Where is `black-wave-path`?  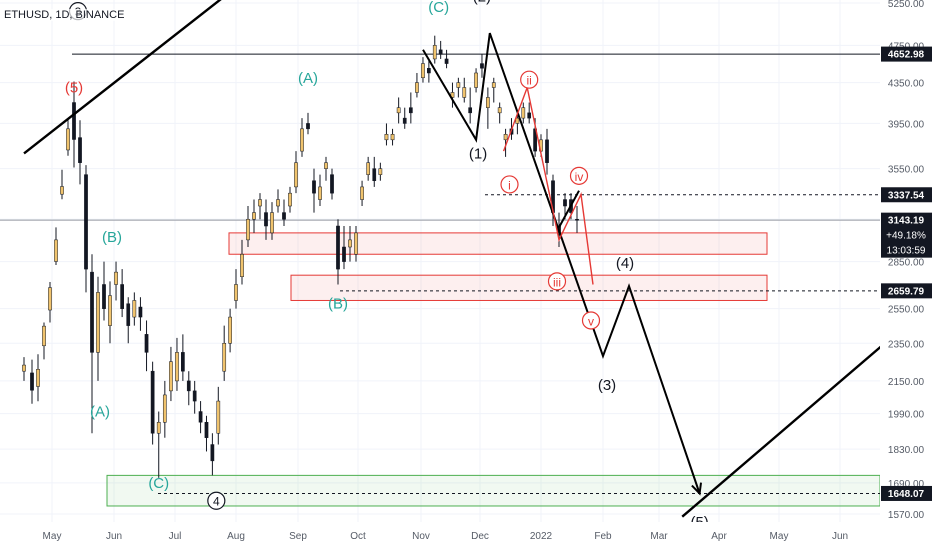 black-wave-path is located at coordinates (569, 209).